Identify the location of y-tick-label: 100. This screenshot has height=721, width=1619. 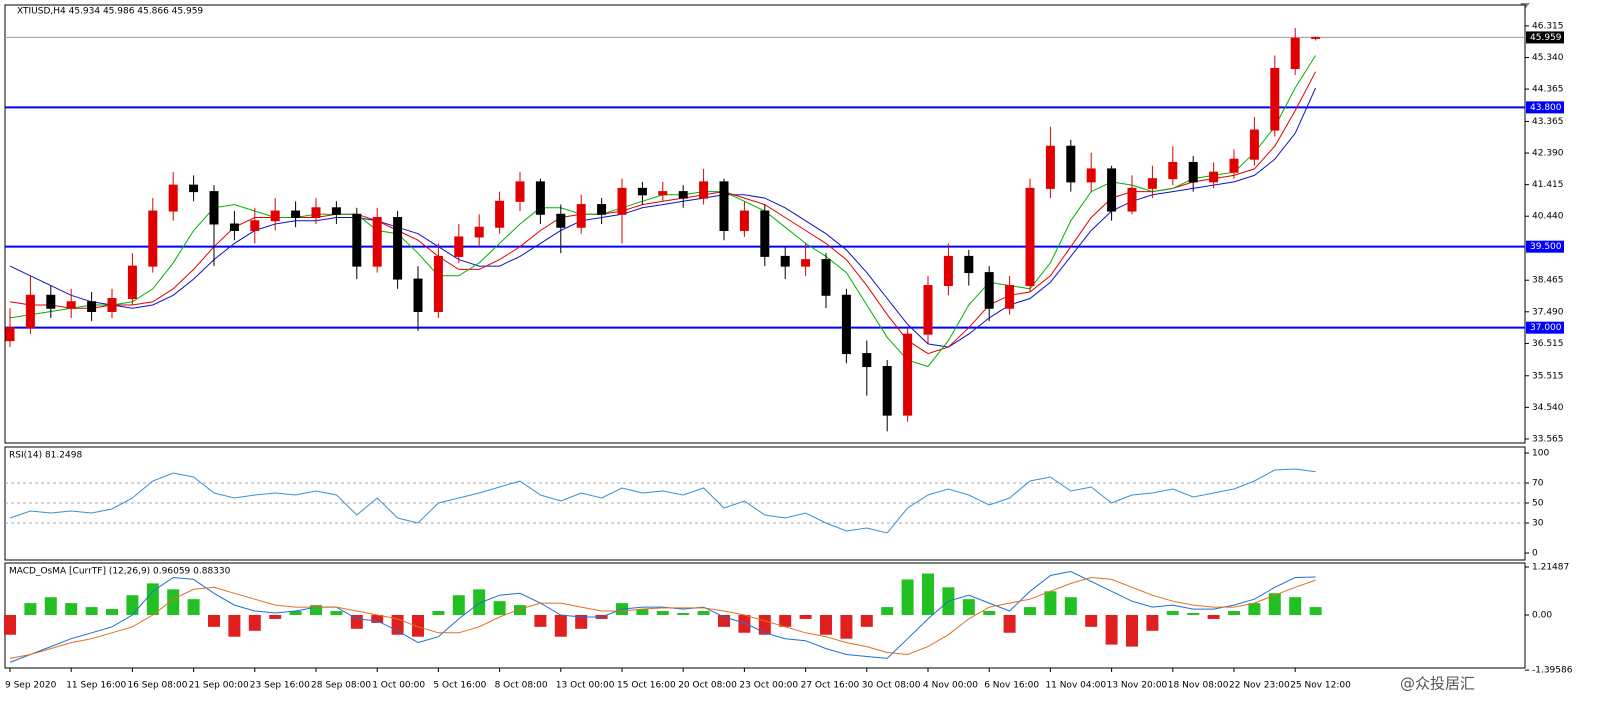
(1540, 454).